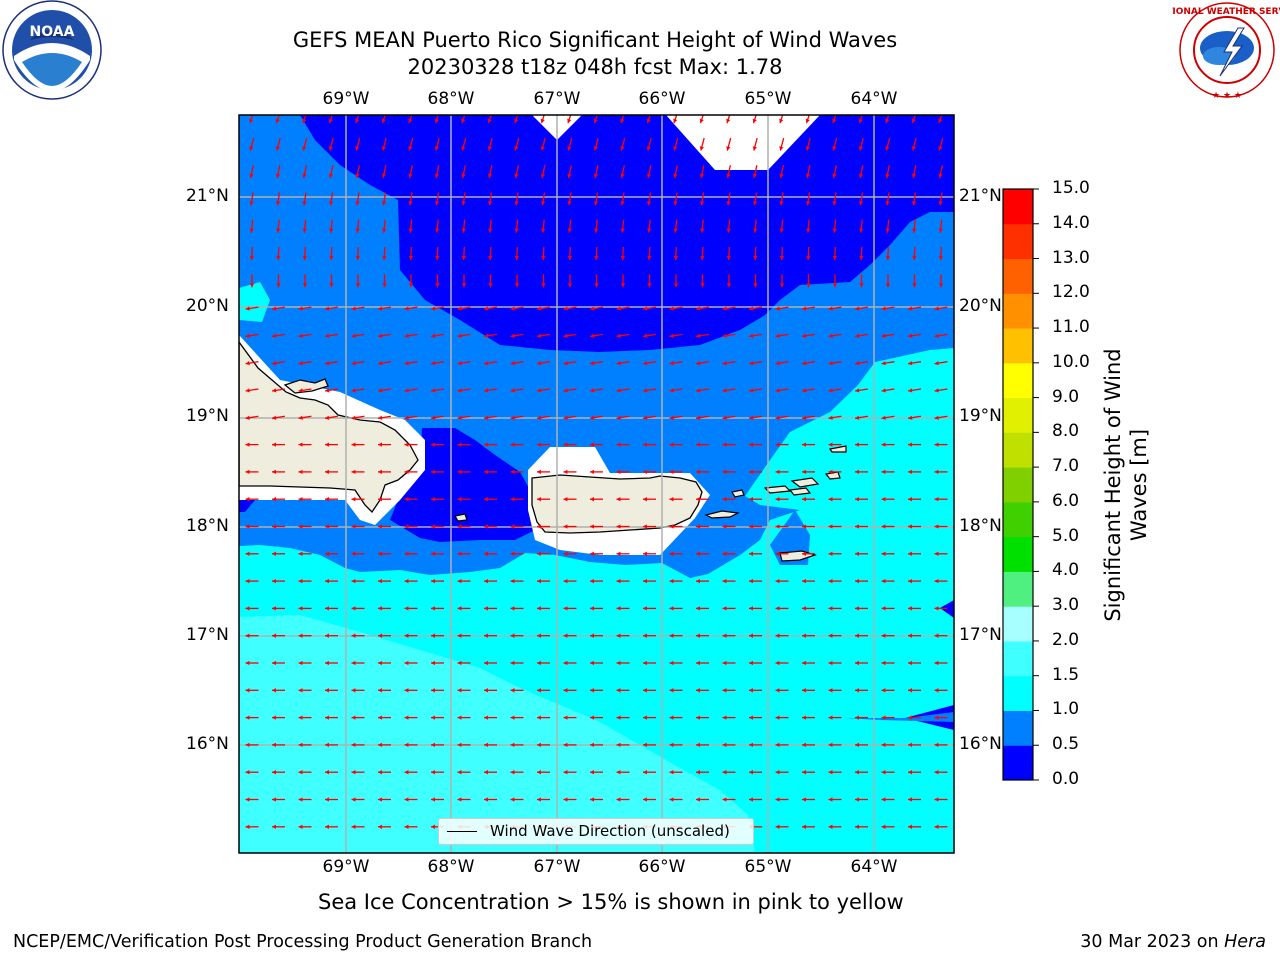 The height and width of the screenshot is (960, 1280). I want to click on lon-label-bottom: 64°W, so click(874, 867).